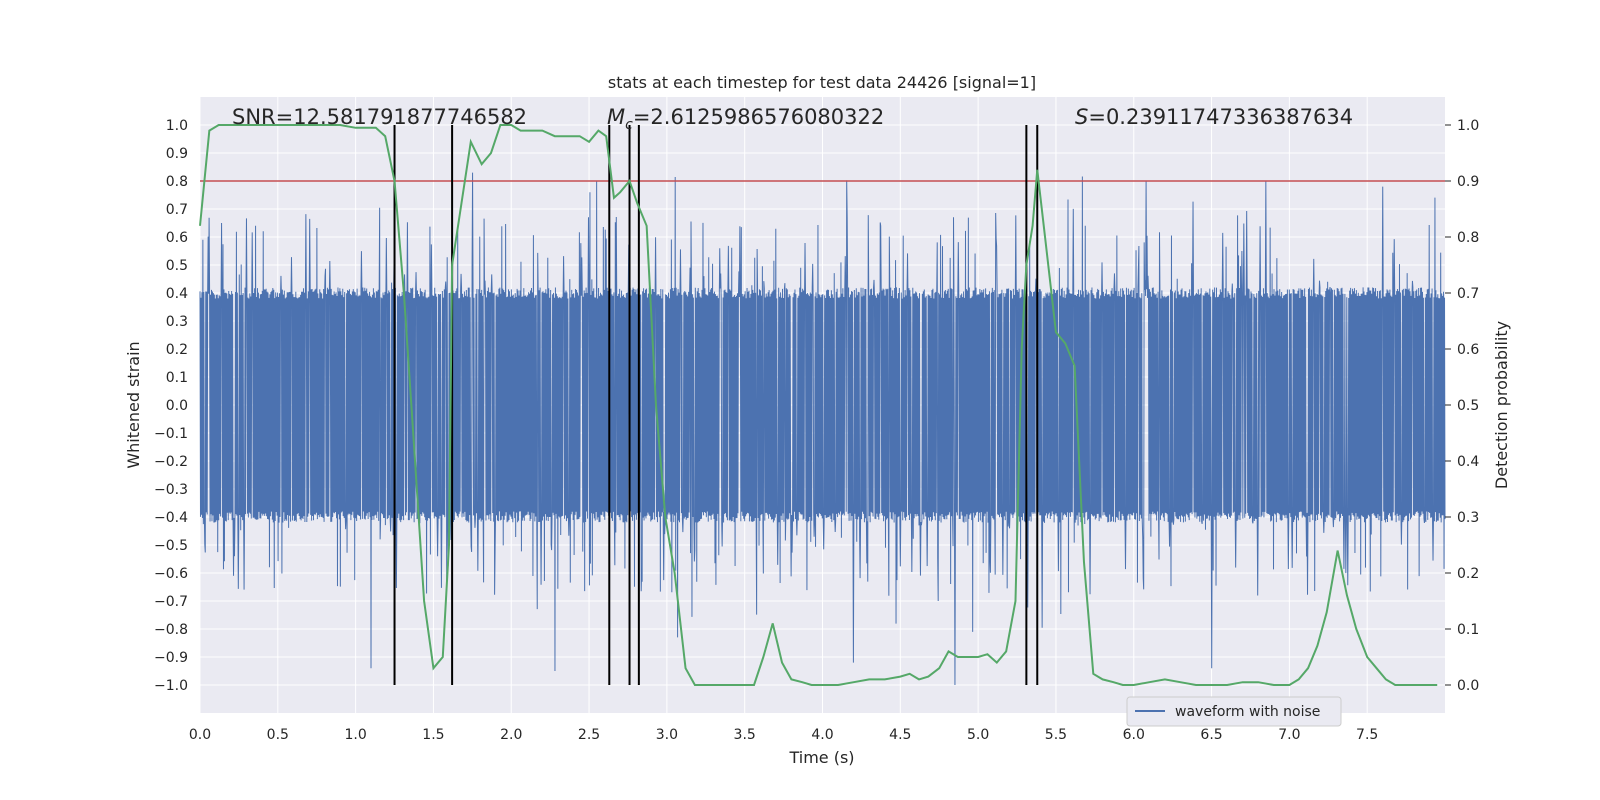 Image resolution: width=1600 pixels, height=800 pixels. I want to click on s-annotation: S=0.23911747336387634, so click(1214, 117).